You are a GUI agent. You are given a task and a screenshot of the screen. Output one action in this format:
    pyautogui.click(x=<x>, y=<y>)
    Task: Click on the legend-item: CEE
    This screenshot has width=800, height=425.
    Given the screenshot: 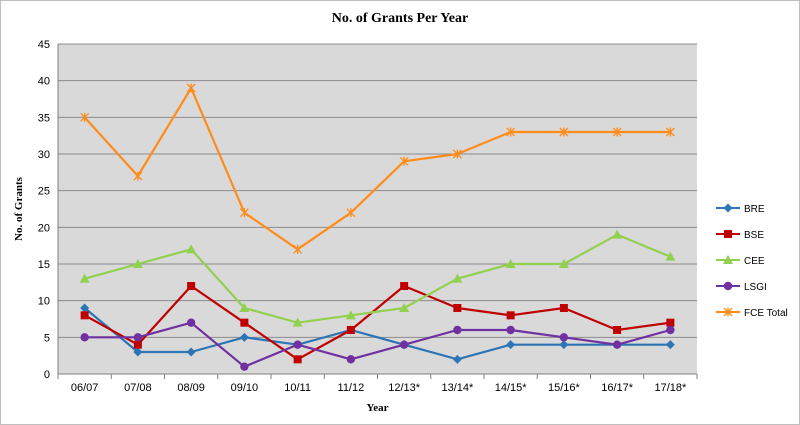 What is the action you would take?
    pyautogui.click(x=740, y=261)
    